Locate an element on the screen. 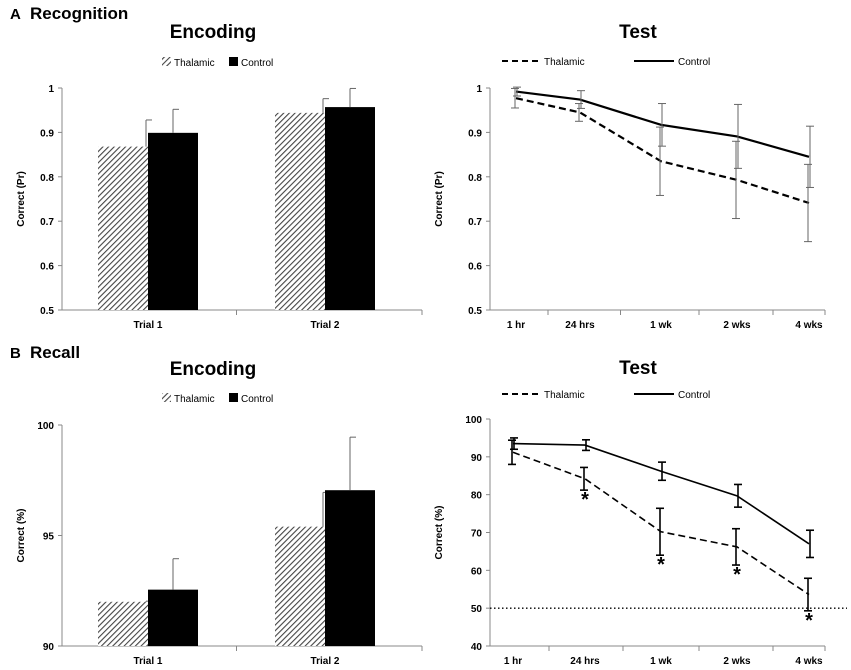  section-b-letter: B is located at coordinates (15, 353).